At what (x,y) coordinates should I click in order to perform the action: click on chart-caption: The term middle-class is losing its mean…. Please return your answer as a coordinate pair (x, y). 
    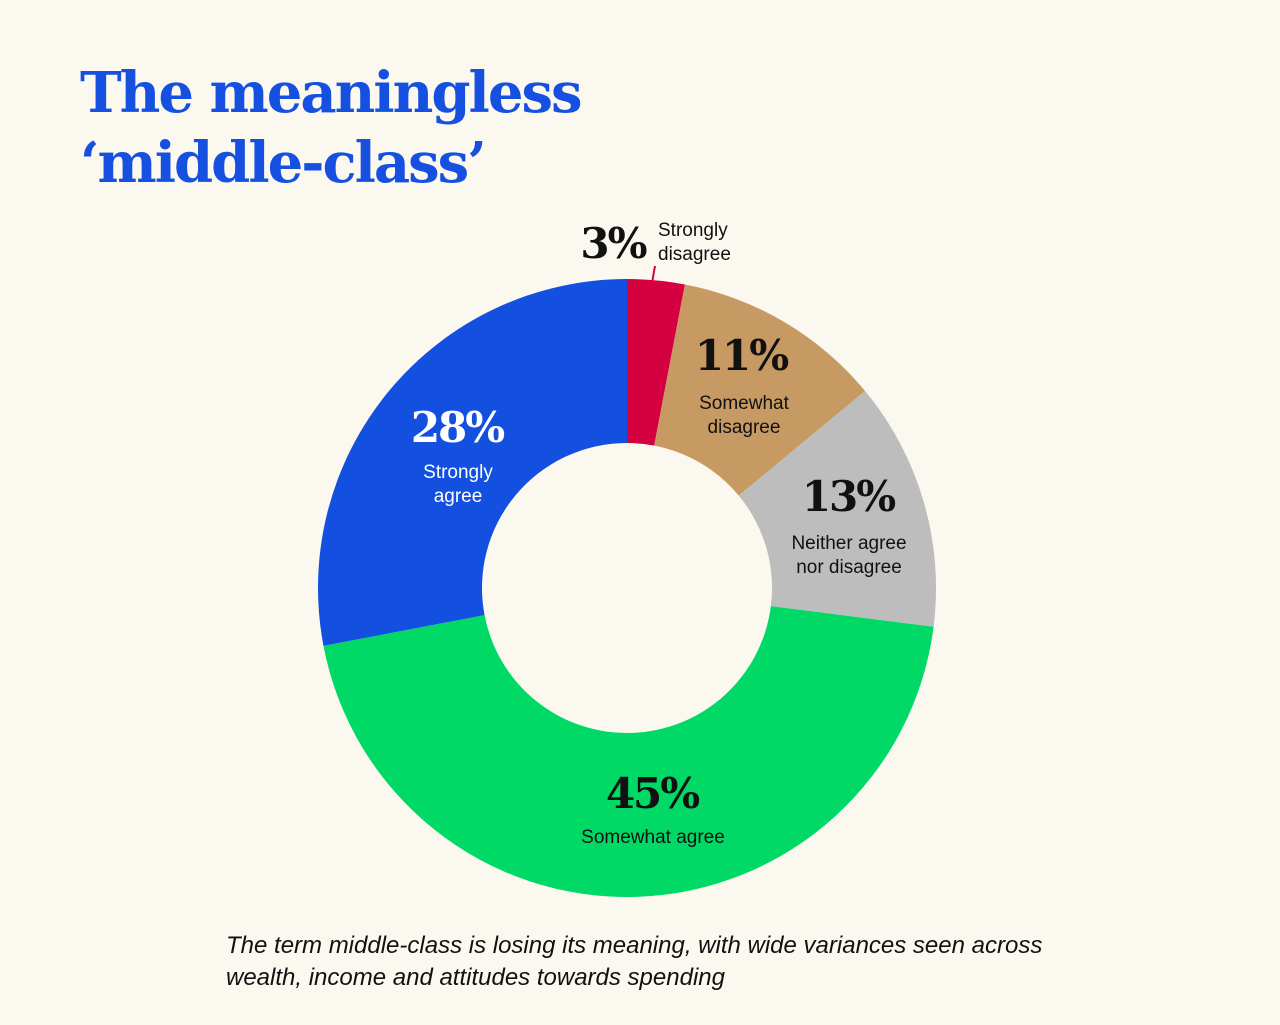
    Looking at the image, I should click on (634, 961).